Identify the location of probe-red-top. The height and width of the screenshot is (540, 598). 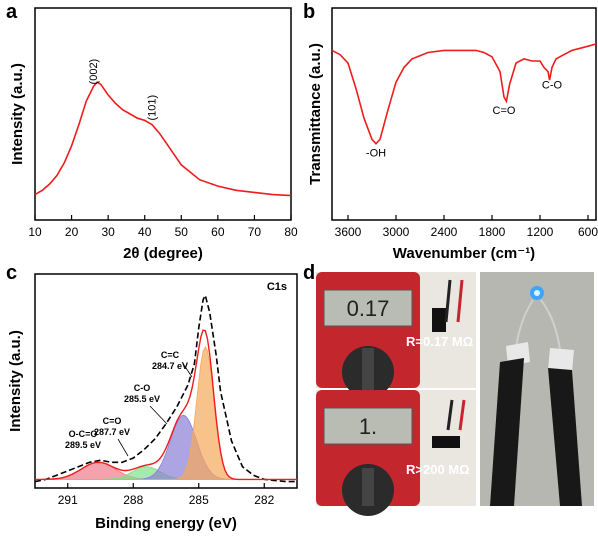
(460, 301).